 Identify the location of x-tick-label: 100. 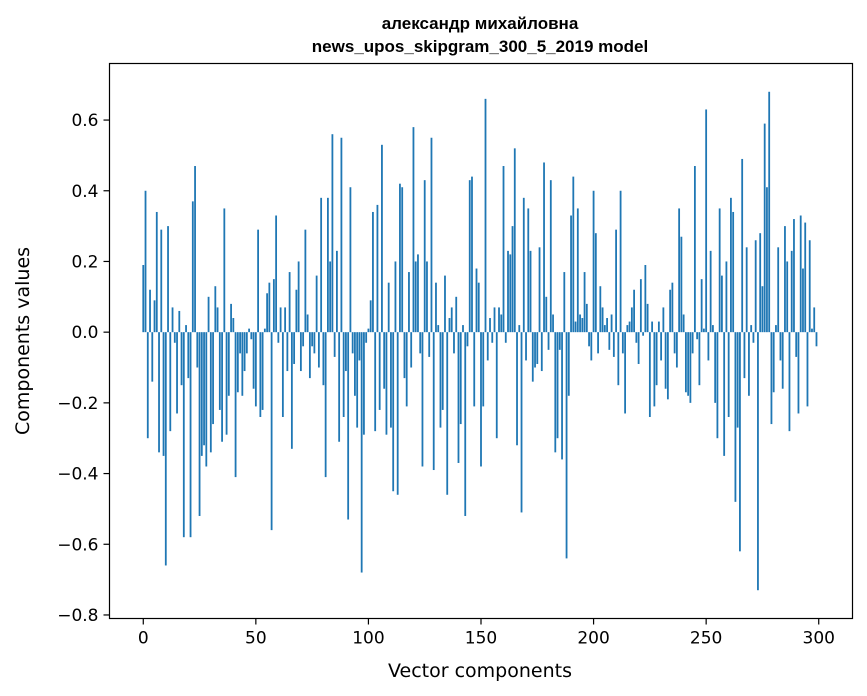
(368, 639).